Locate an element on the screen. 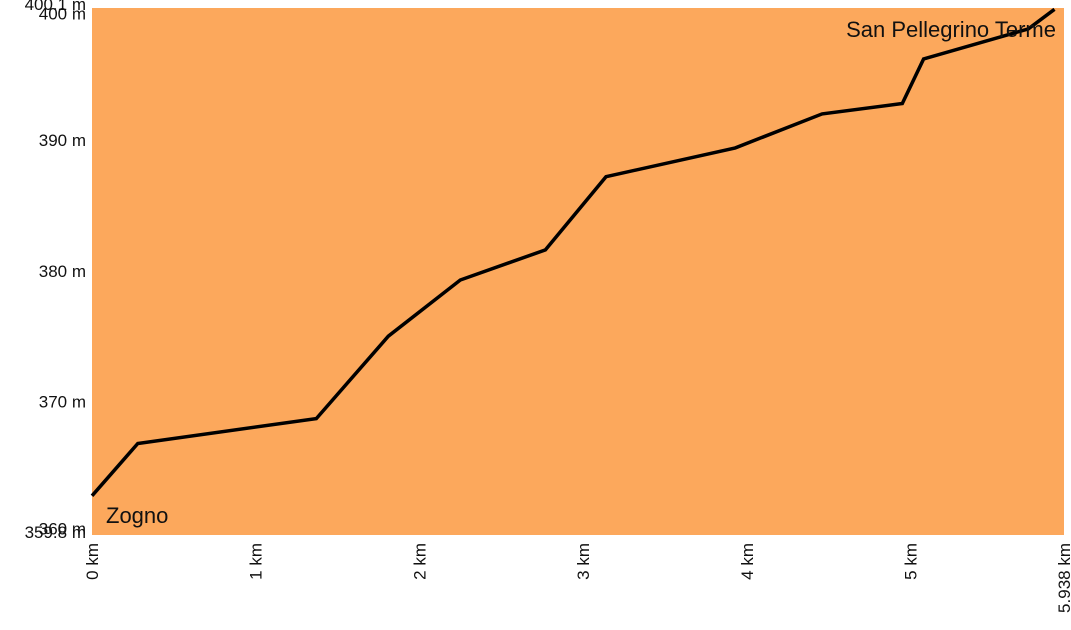 This screenshot has width=1071, height=630. x-tick-label: 5.938 km is located at coordinates (1063, 578).